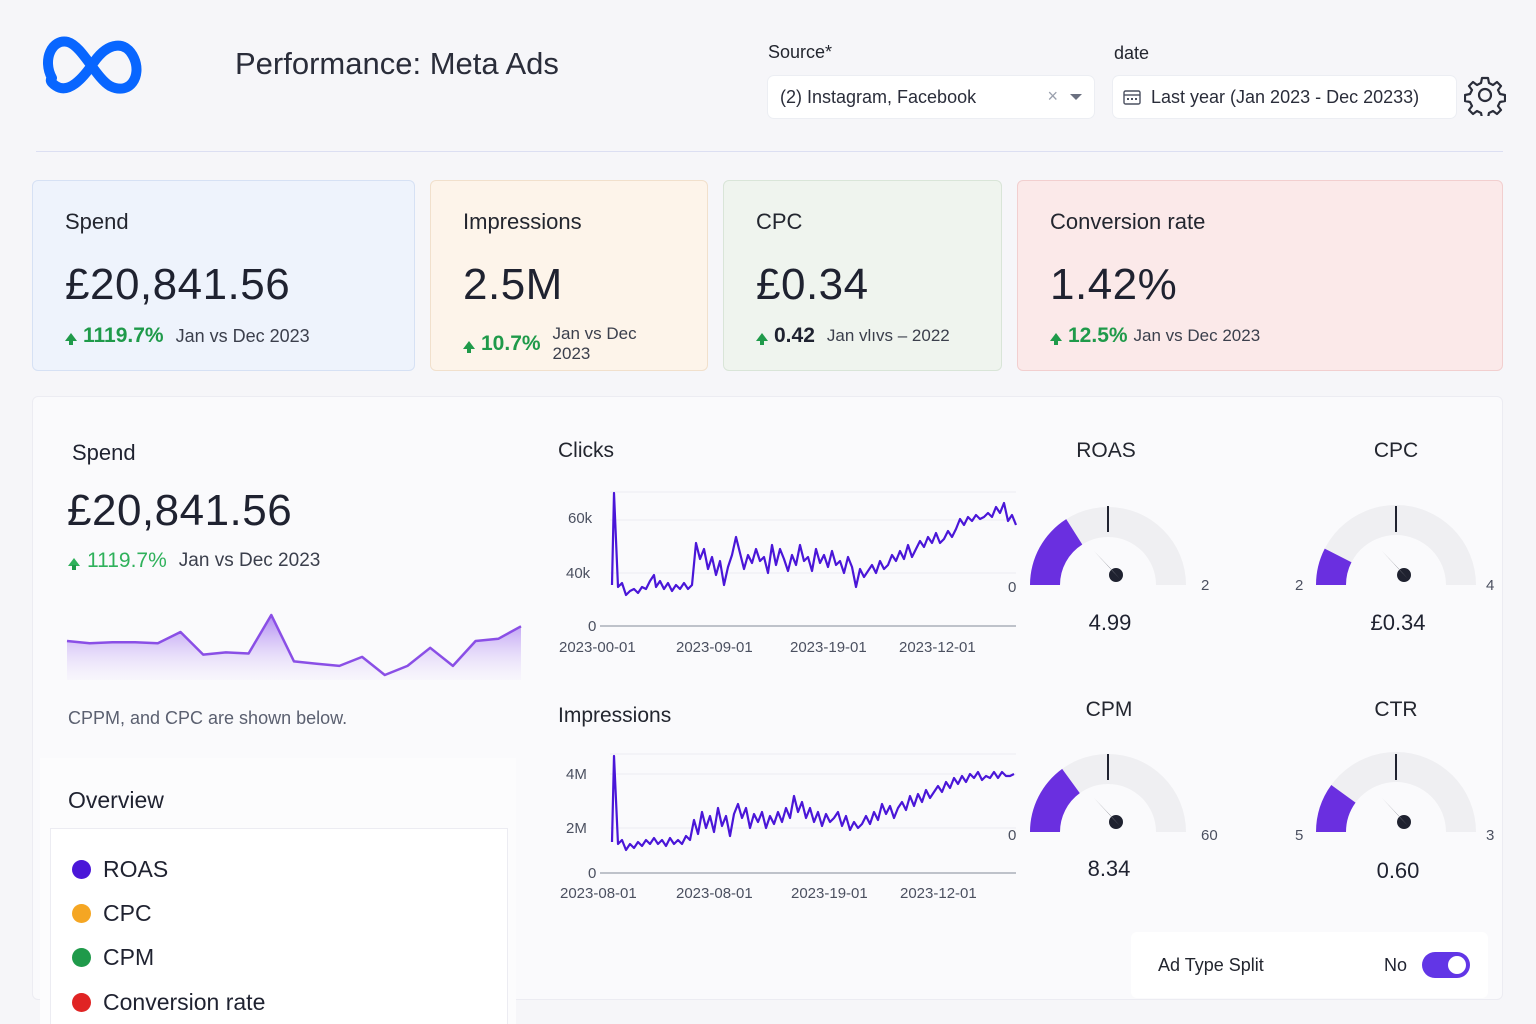  What do you see at coordinates (580, 518) in the screenshot?
I see `y-tick: 60k` at bounding box center [580, 518].